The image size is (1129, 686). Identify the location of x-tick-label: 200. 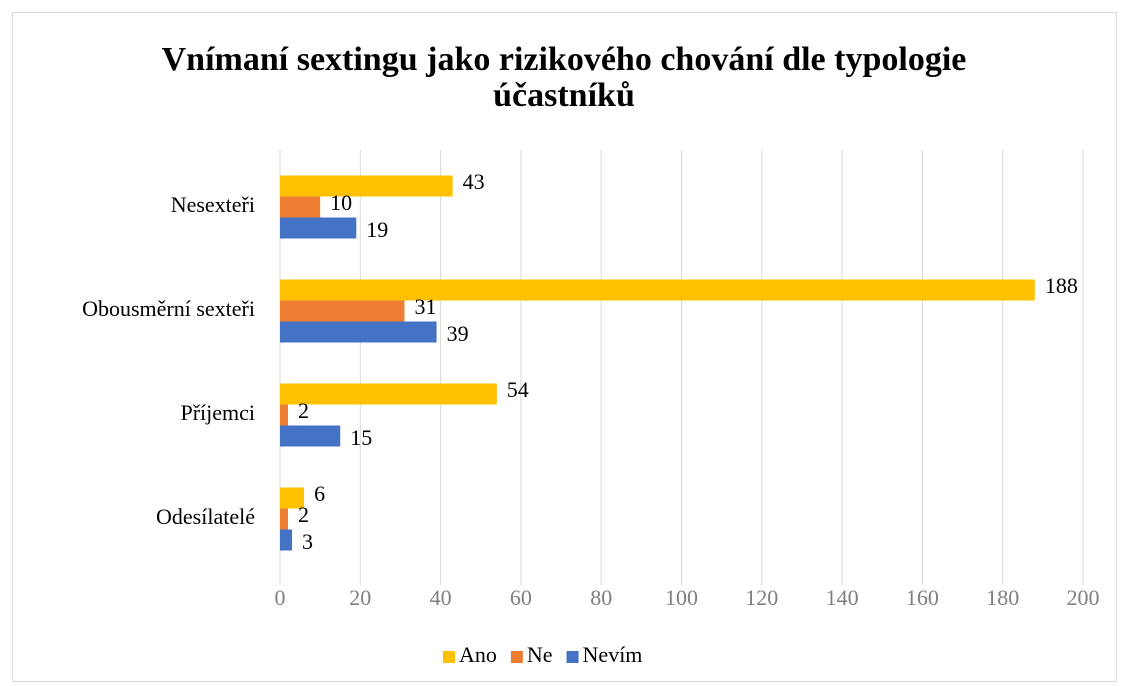
(1083, 597).